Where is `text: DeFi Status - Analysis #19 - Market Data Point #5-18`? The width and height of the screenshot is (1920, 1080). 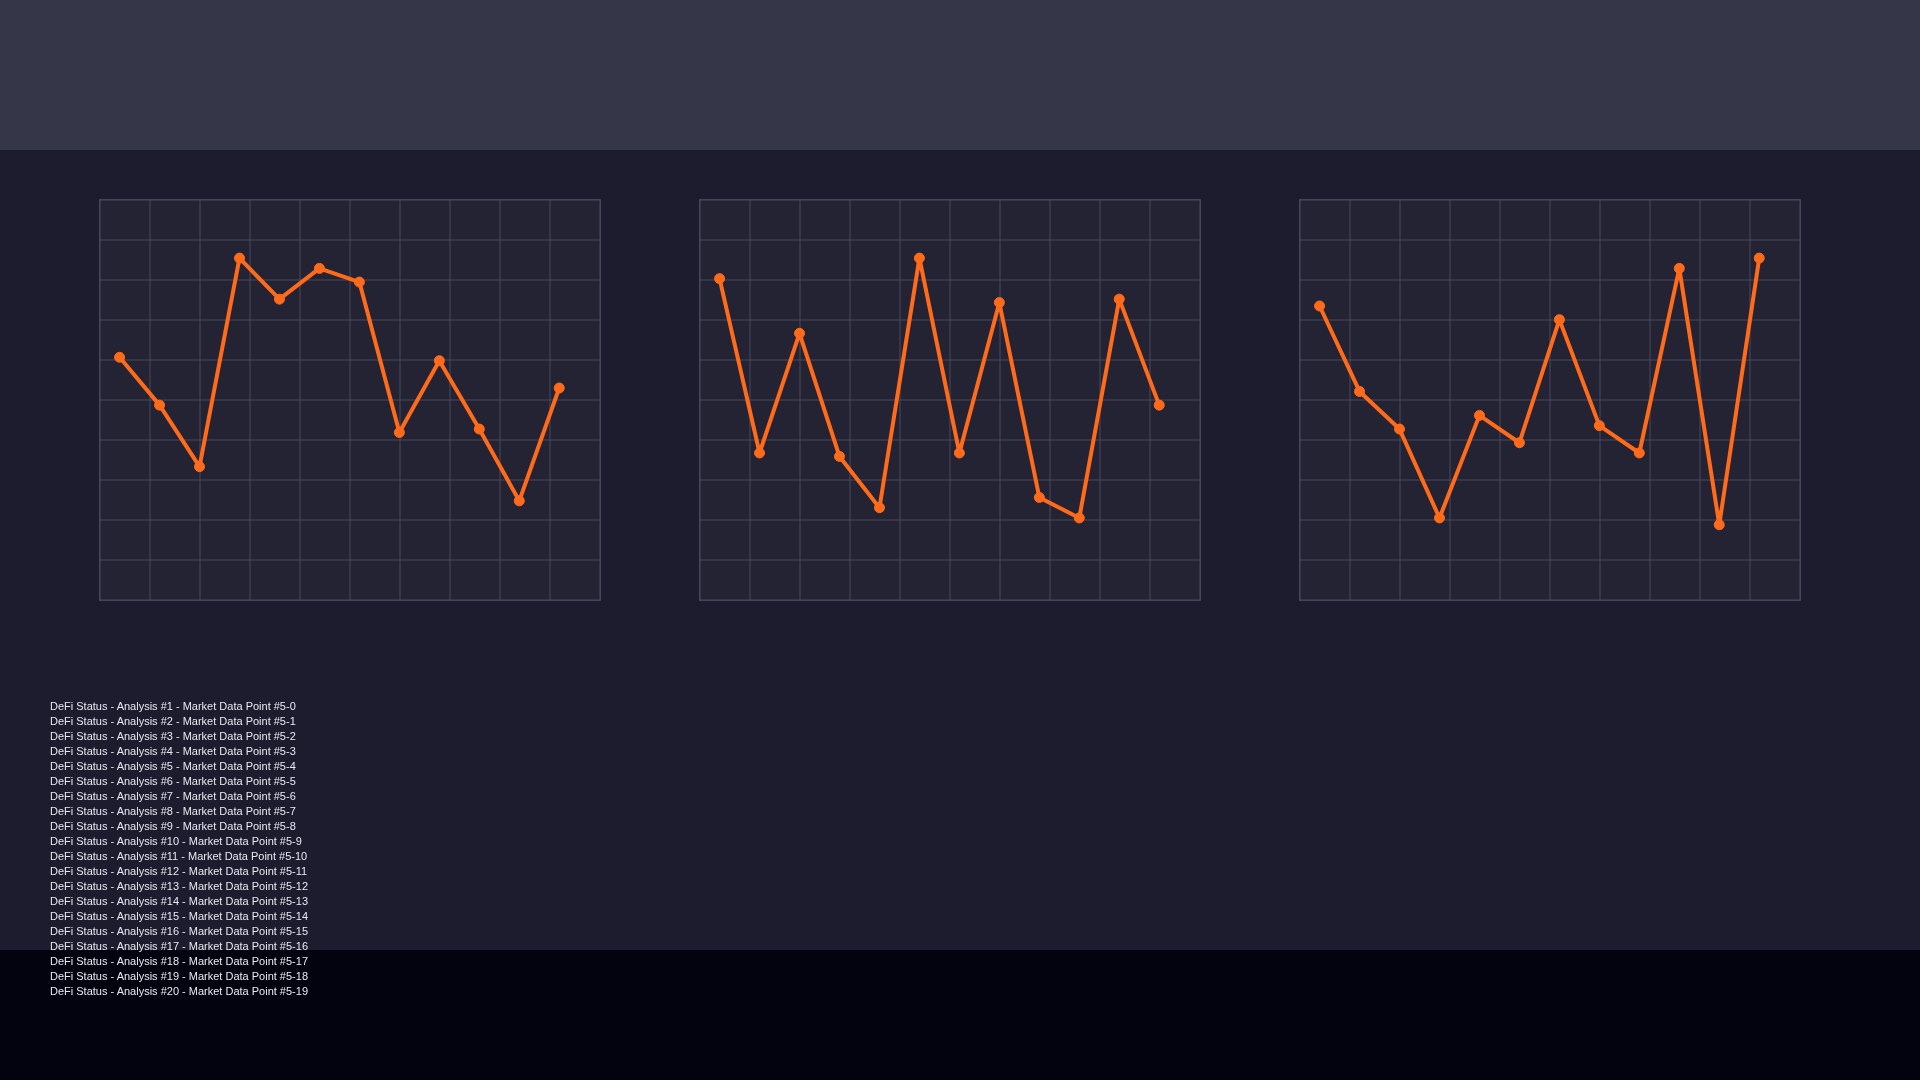
text: DeFi Status - Analysis #19 - Market Data Point #5-18 is located at coordinates (179, 976).